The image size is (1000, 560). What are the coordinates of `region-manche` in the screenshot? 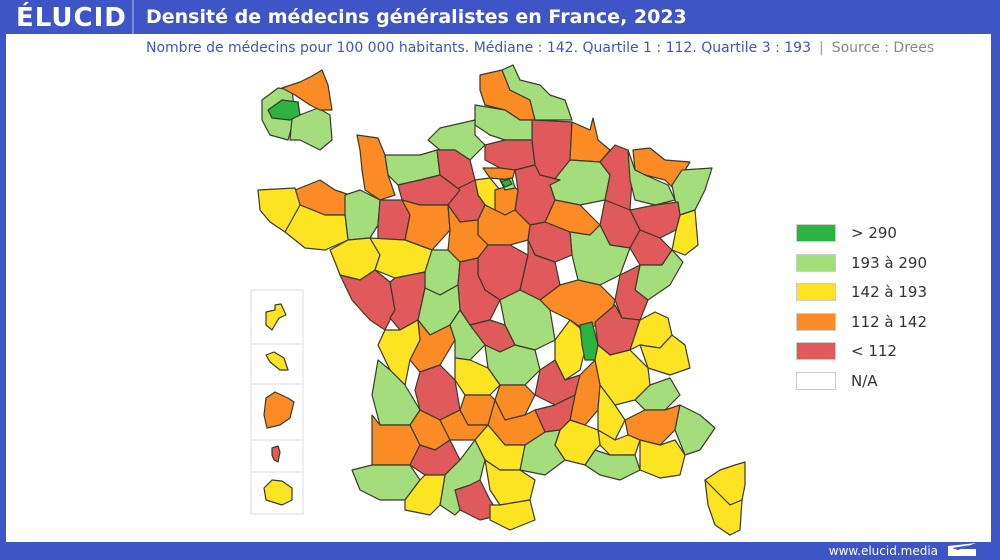 It's located at (376, 167).